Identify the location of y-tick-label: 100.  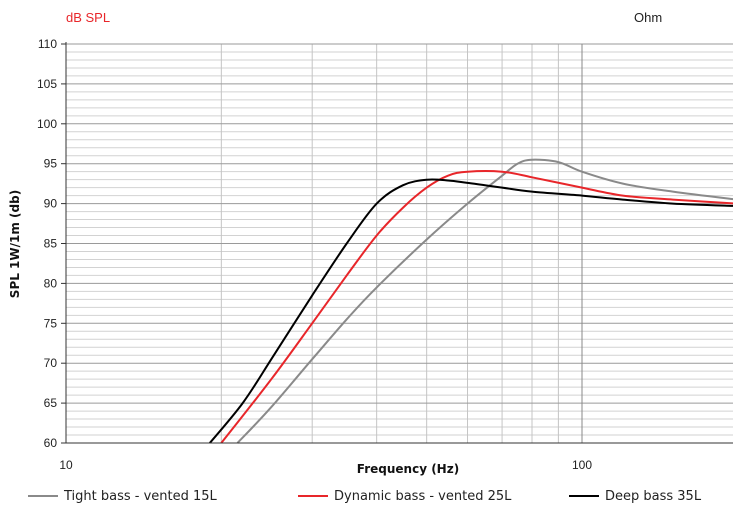
(47, 124).